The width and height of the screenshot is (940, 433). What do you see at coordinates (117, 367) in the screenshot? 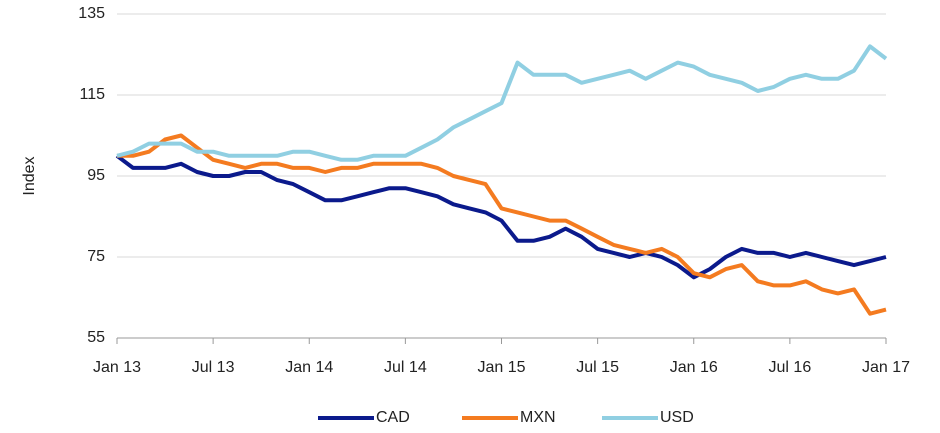
I see `x-tick-label: Jan 13` at bounding box center [117, 367].